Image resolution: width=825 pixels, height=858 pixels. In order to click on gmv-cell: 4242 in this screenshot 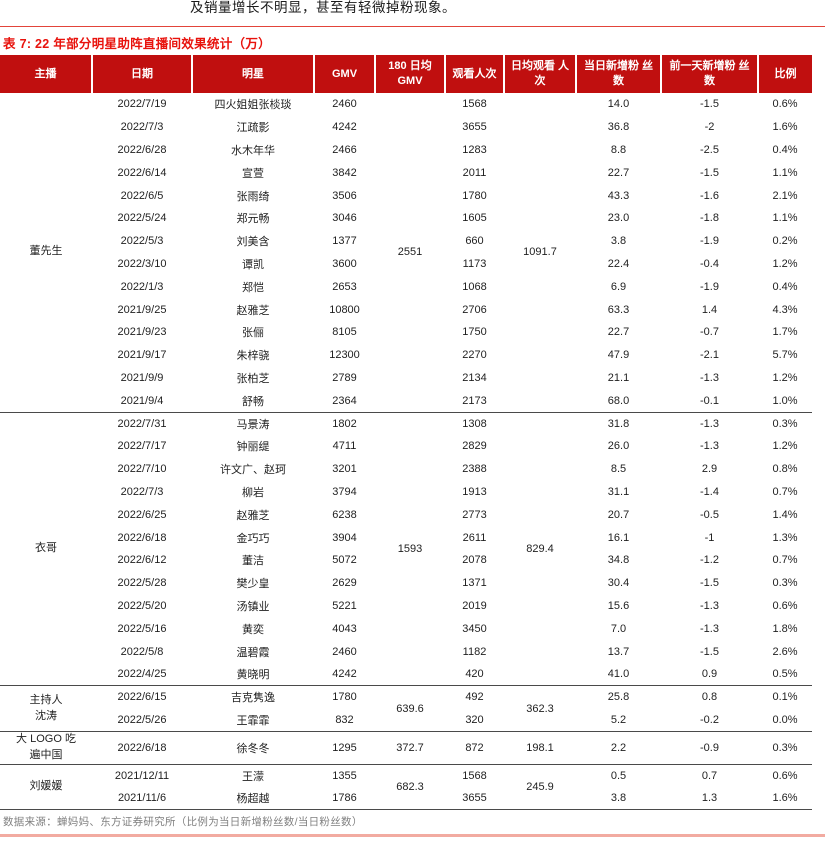, I will do `click(344, 127)`.